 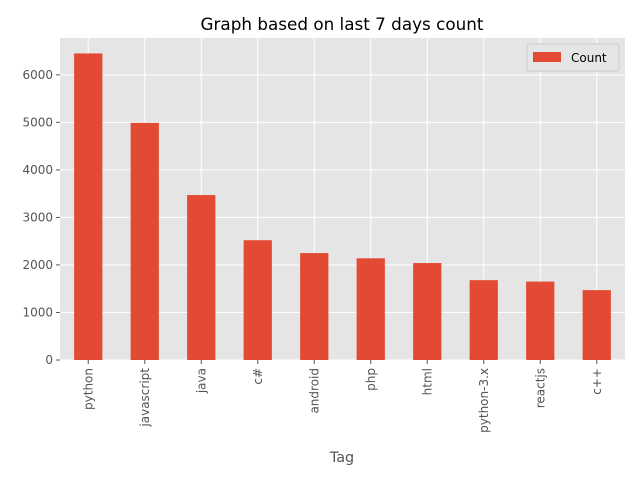 I want to click on y-tick-label: 3000, so click(x=37, y=217).